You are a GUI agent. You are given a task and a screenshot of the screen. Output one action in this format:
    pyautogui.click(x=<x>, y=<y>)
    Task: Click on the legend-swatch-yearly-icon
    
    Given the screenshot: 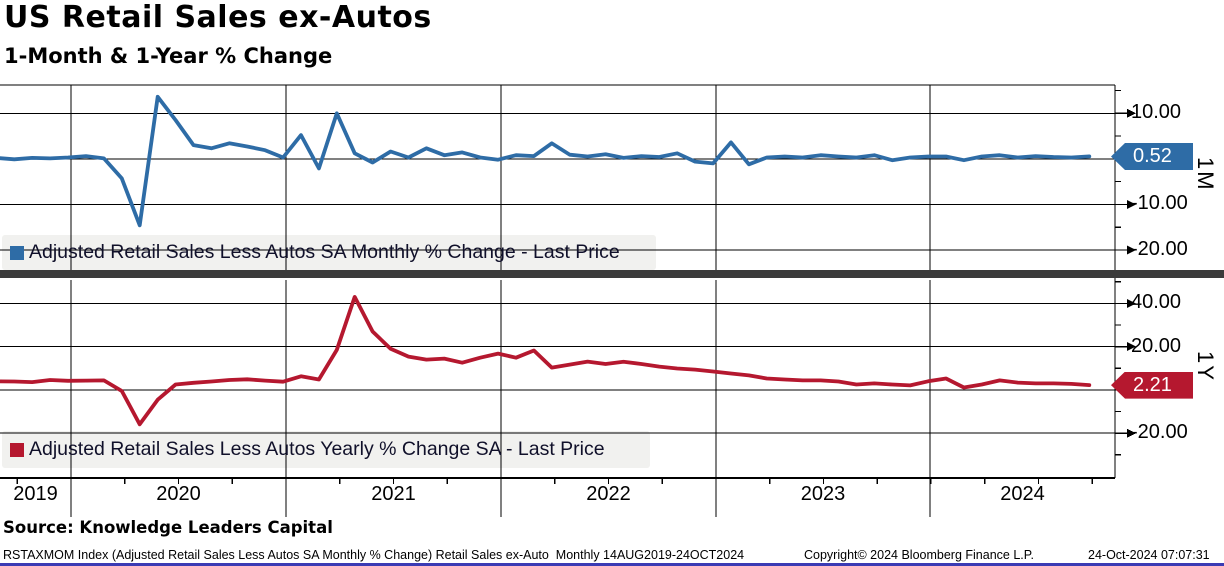 What is the action you would take?
    pyautogui.click(x=17, y=449)
    